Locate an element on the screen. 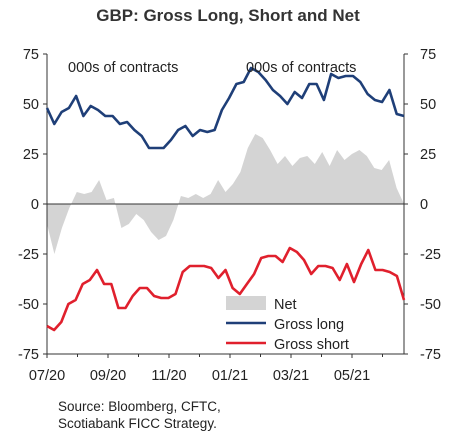 The width and height of the screenshot is (456, 448). legend-swatch-net is located at coordinates (246, 303).